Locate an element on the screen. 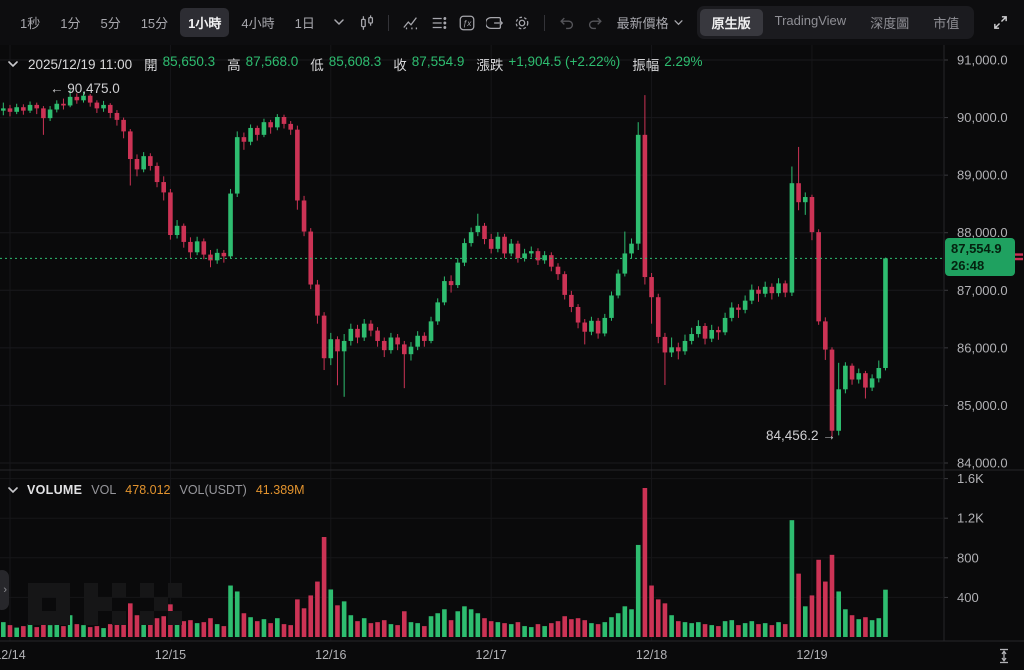 The width and height of the screenshot is (1024, 670). function-fx-icon: ƒx is located at coordinates (467, 23).